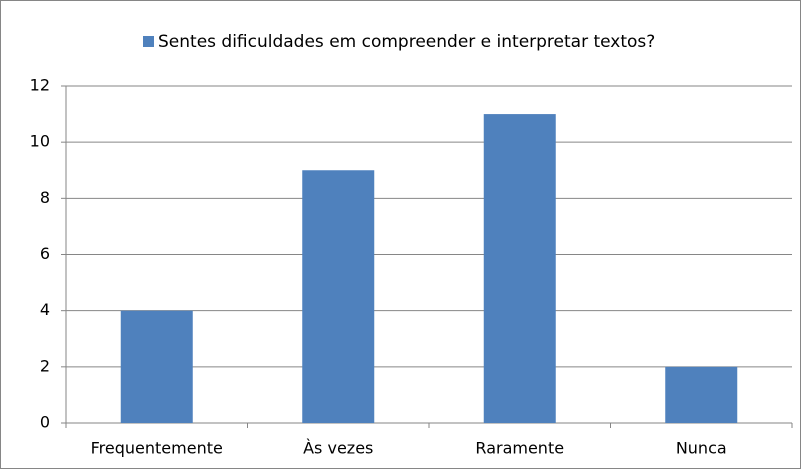 The image size is (802, 470). I want to click on y-tick-label: 10, so click(40, 141).